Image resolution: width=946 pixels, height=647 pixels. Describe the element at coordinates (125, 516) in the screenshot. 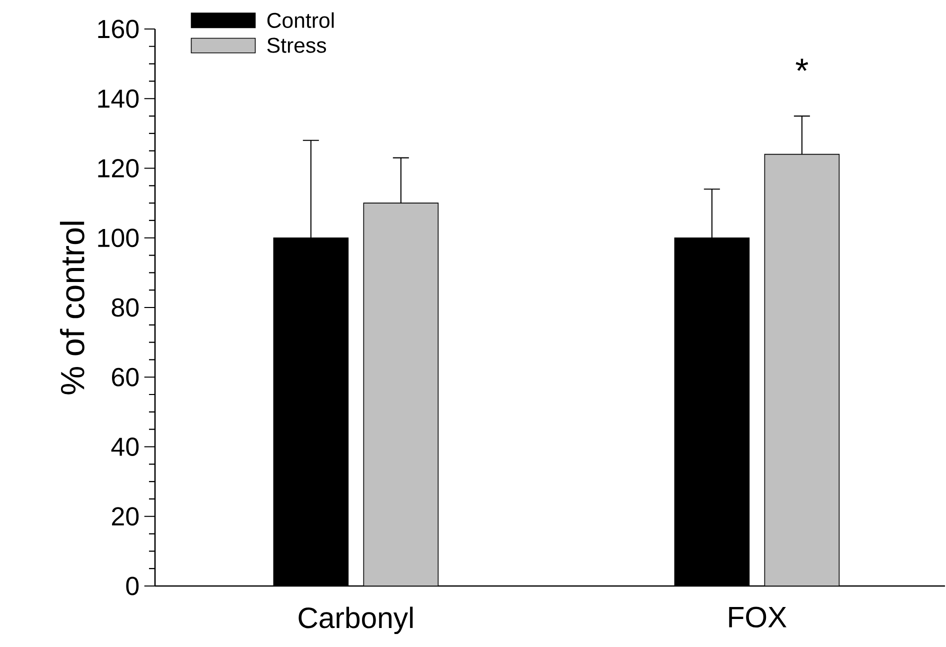

I see `y-tick-label: 20` at that location.